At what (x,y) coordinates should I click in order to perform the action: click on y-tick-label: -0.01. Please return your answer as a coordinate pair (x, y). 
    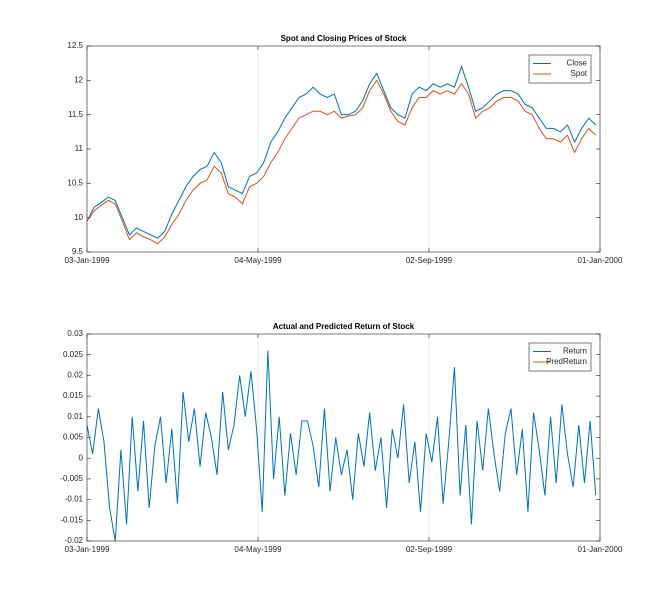
    Looking at the image, I should click on (74, 499).